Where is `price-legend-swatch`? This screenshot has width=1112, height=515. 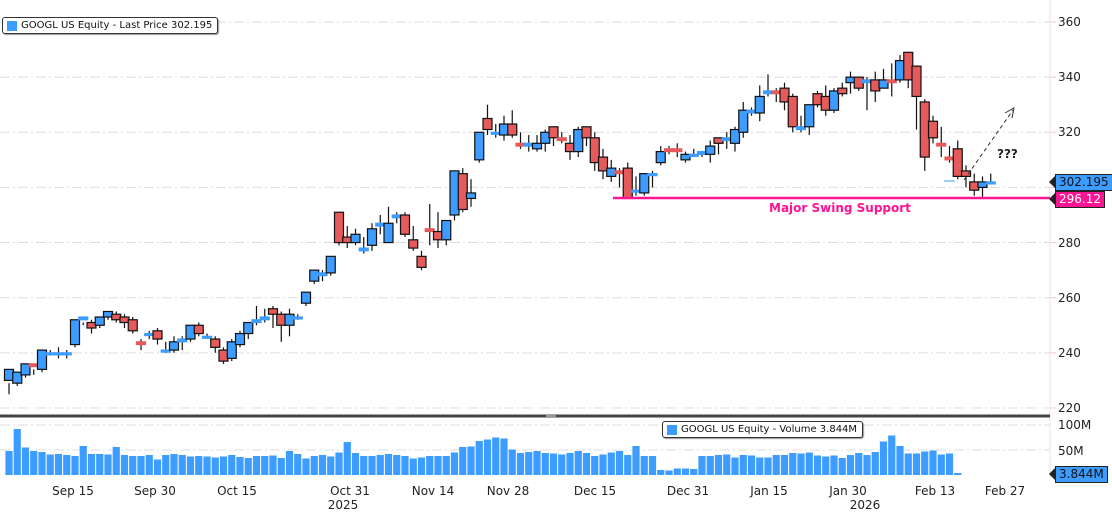 price-legend-swatch is located at coordinates (12, 25).